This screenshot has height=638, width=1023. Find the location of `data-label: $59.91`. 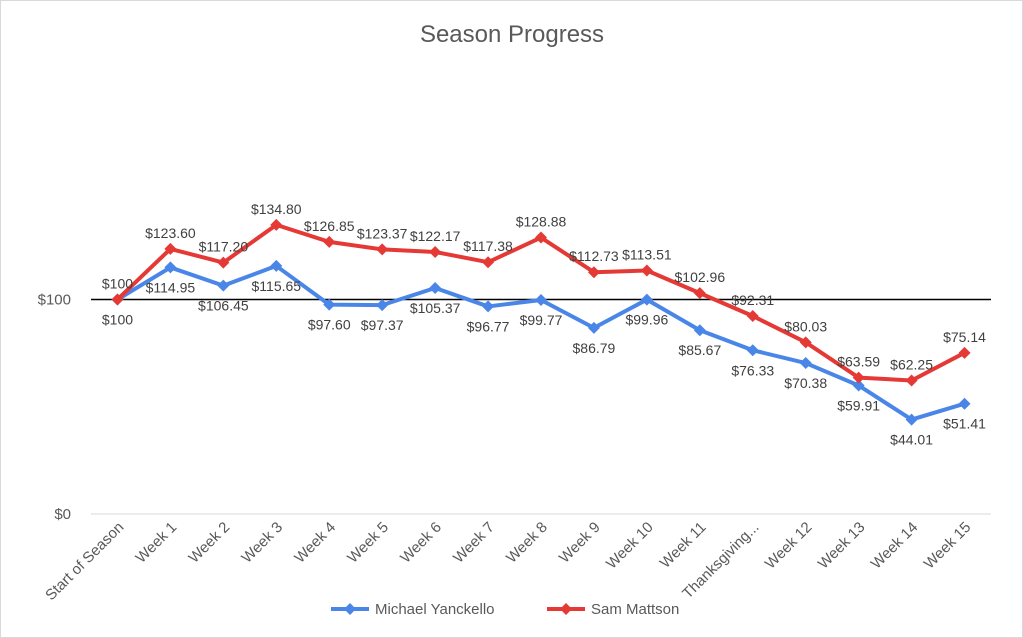

data-label: $59.91 is located at coordinates (858, 405).